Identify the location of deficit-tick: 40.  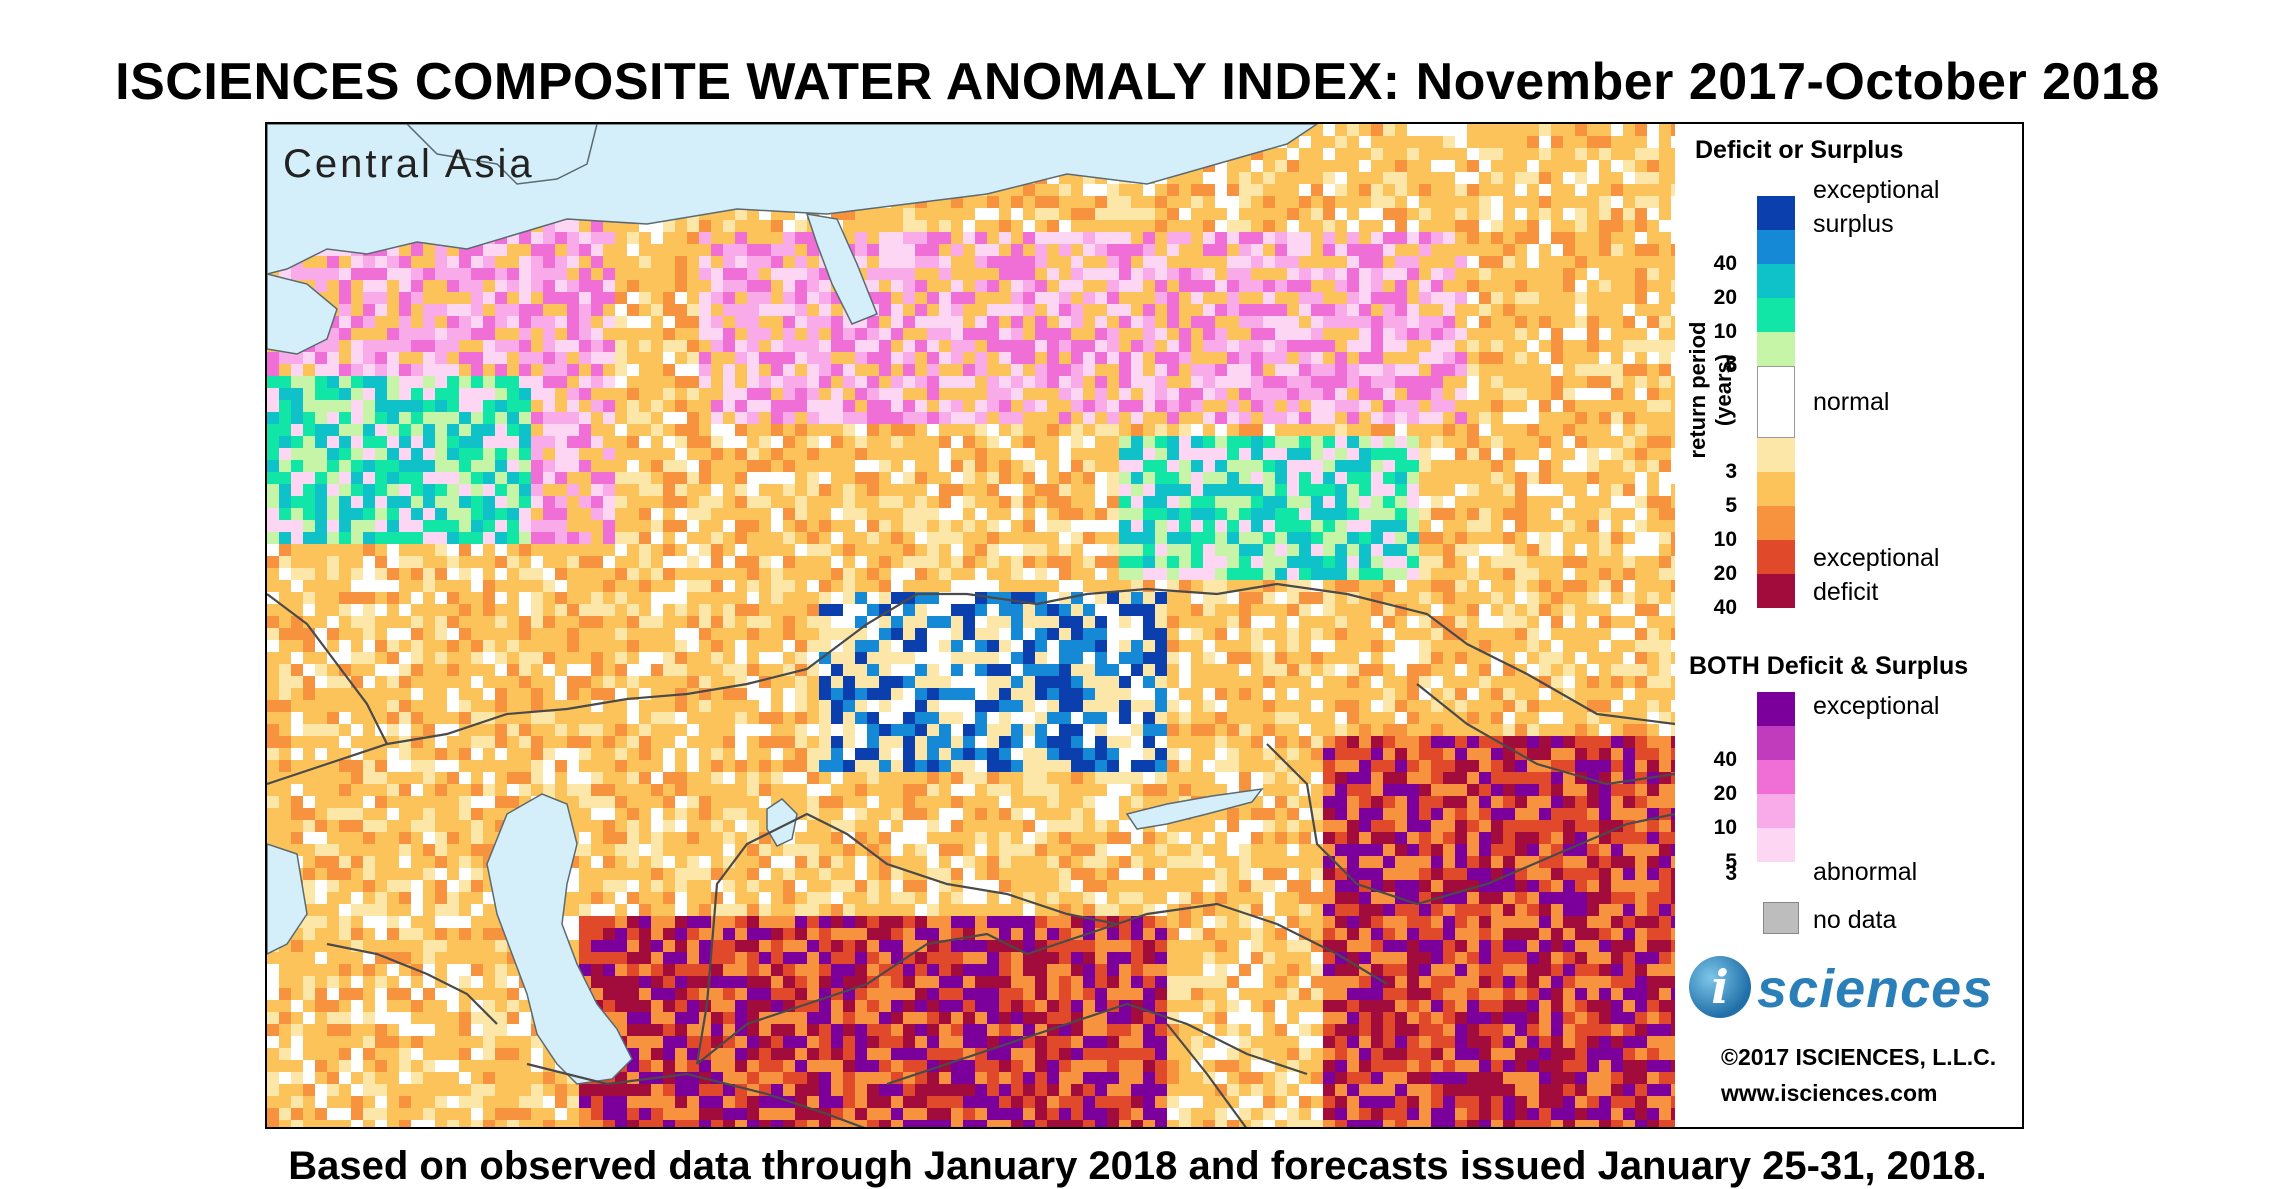
(1725, 607).